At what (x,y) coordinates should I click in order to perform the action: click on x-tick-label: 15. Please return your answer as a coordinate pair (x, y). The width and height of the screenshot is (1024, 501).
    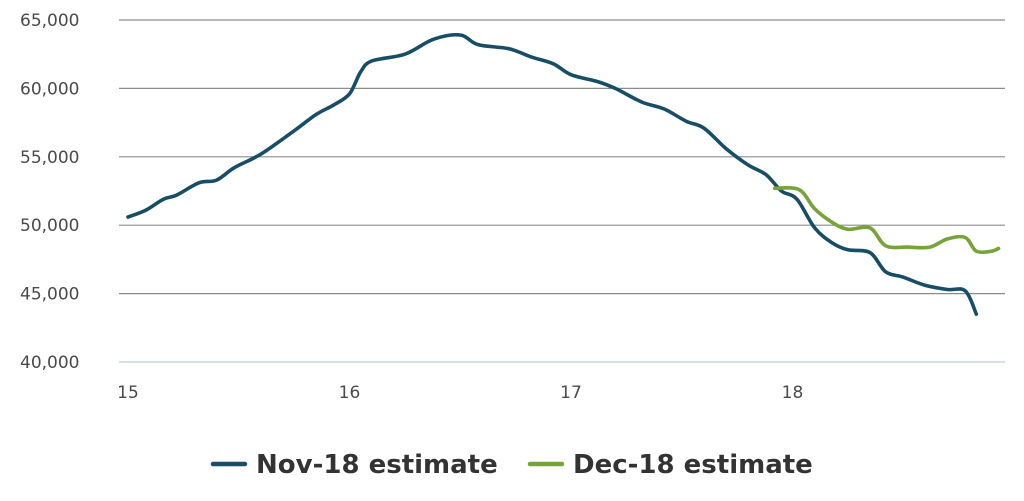
    Looking at the image, I should click on (128, 393).